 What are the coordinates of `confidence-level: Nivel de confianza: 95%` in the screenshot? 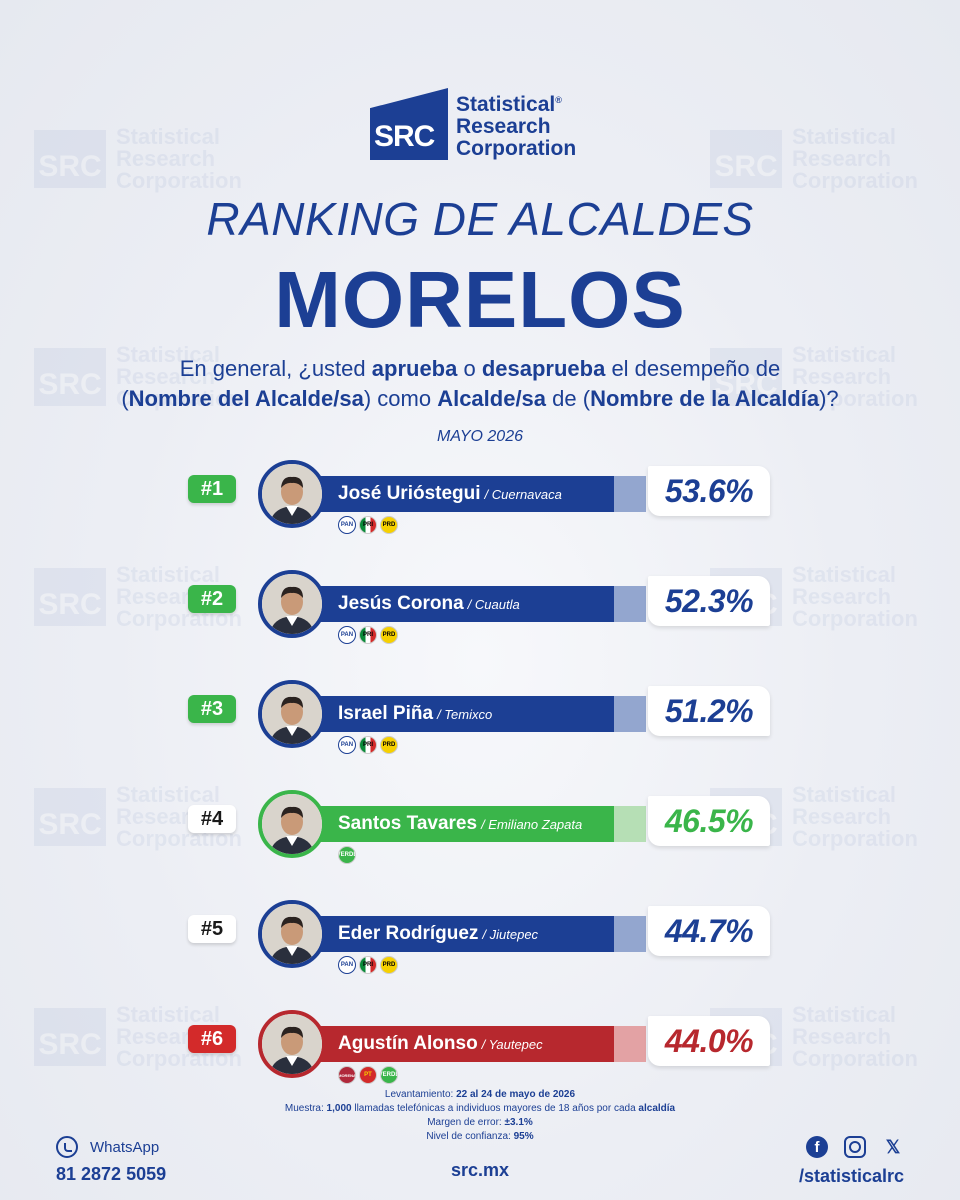 It's located at (480, 1136).